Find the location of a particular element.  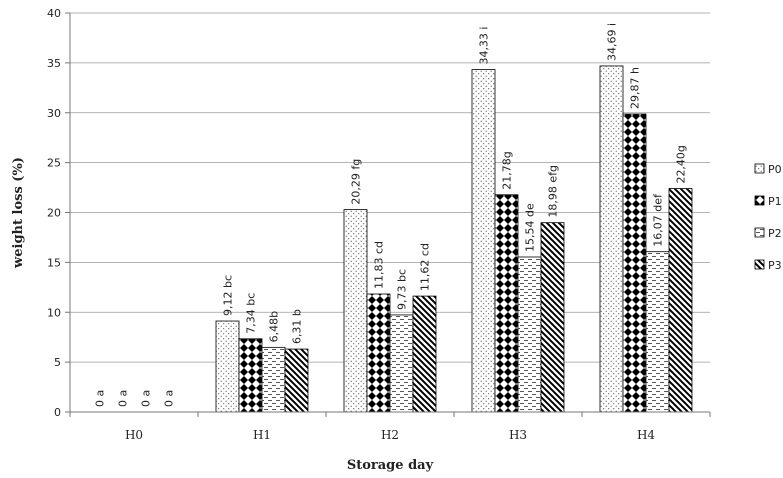

data-label: 22,40g is located at coordinates (681, 164).